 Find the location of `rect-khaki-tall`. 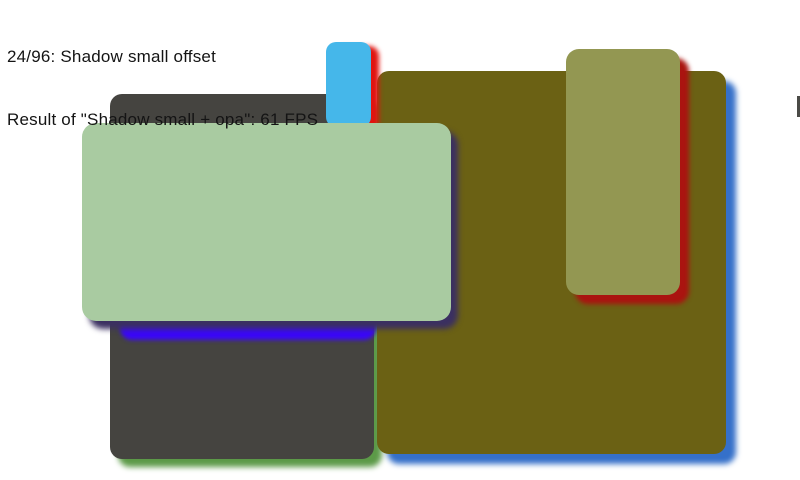

rect-khaki-tall is located at coordinates (623, 172).